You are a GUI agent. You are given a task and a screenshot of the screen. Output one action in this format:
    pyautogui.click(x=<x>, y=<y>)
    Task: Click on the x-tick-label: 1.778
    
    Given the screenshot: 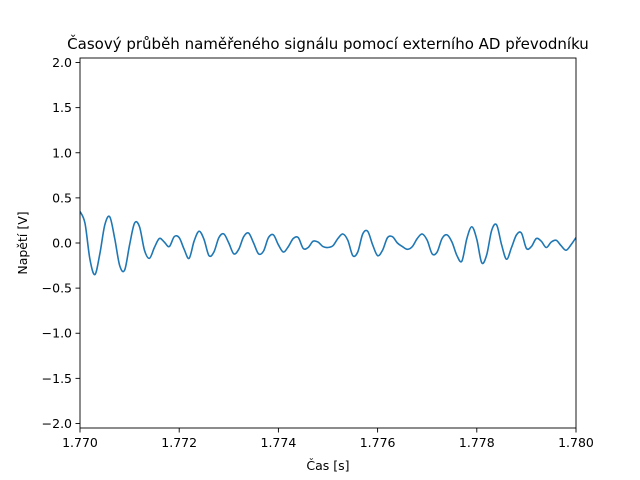 What is the action you would take?
    pyautogui.click(x=477, y=442)
    